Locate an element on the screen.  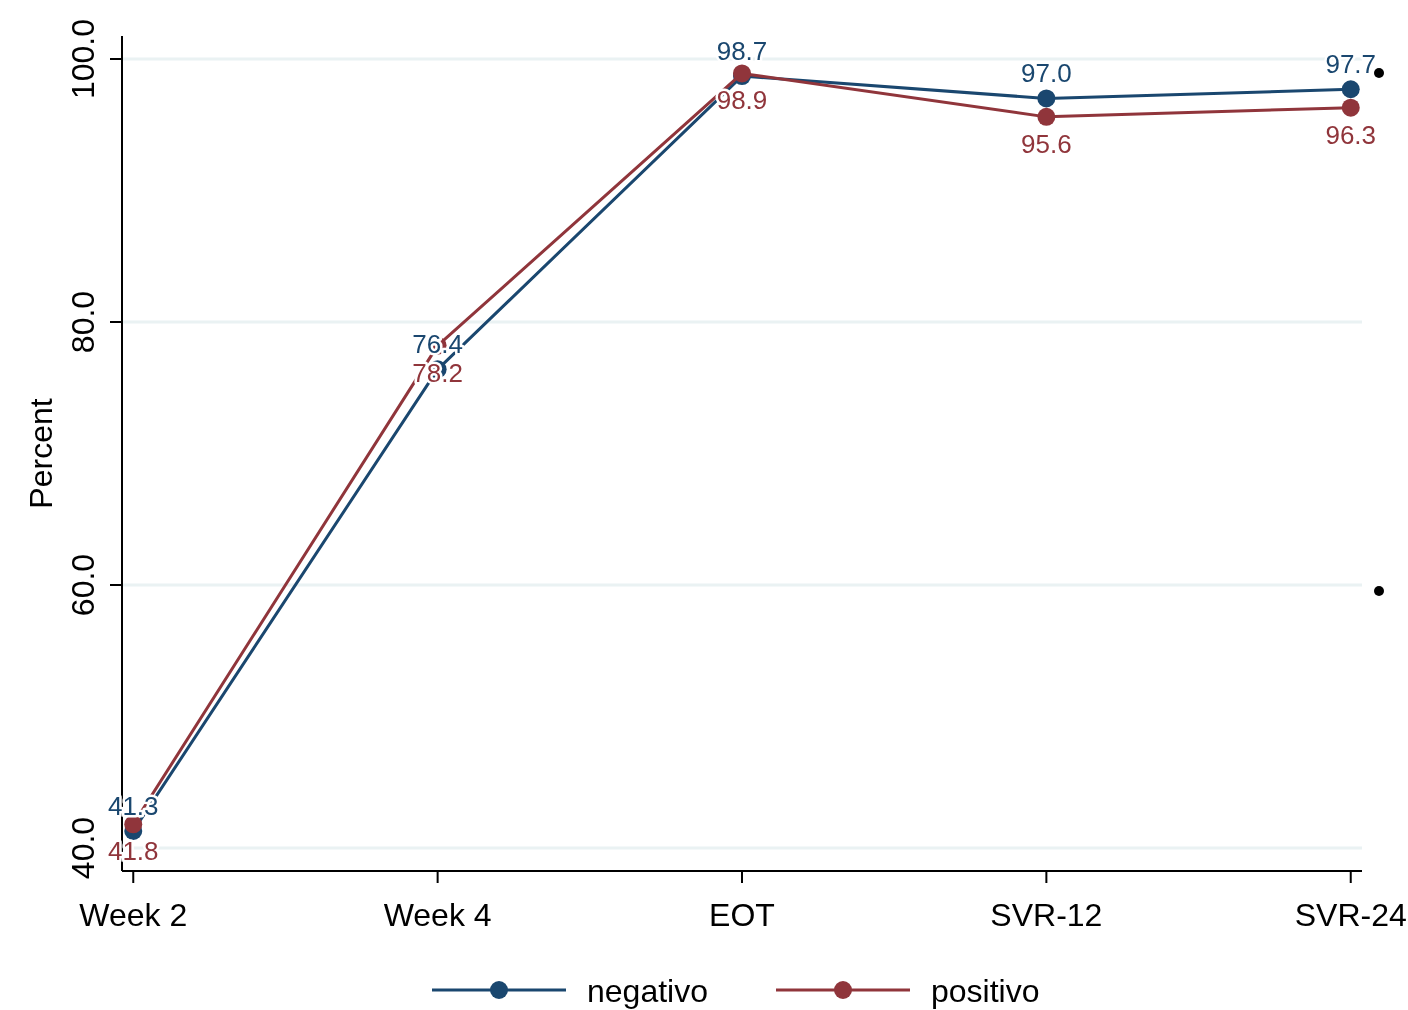
data-label: 95.6 is located at coordinates (1046, 143).